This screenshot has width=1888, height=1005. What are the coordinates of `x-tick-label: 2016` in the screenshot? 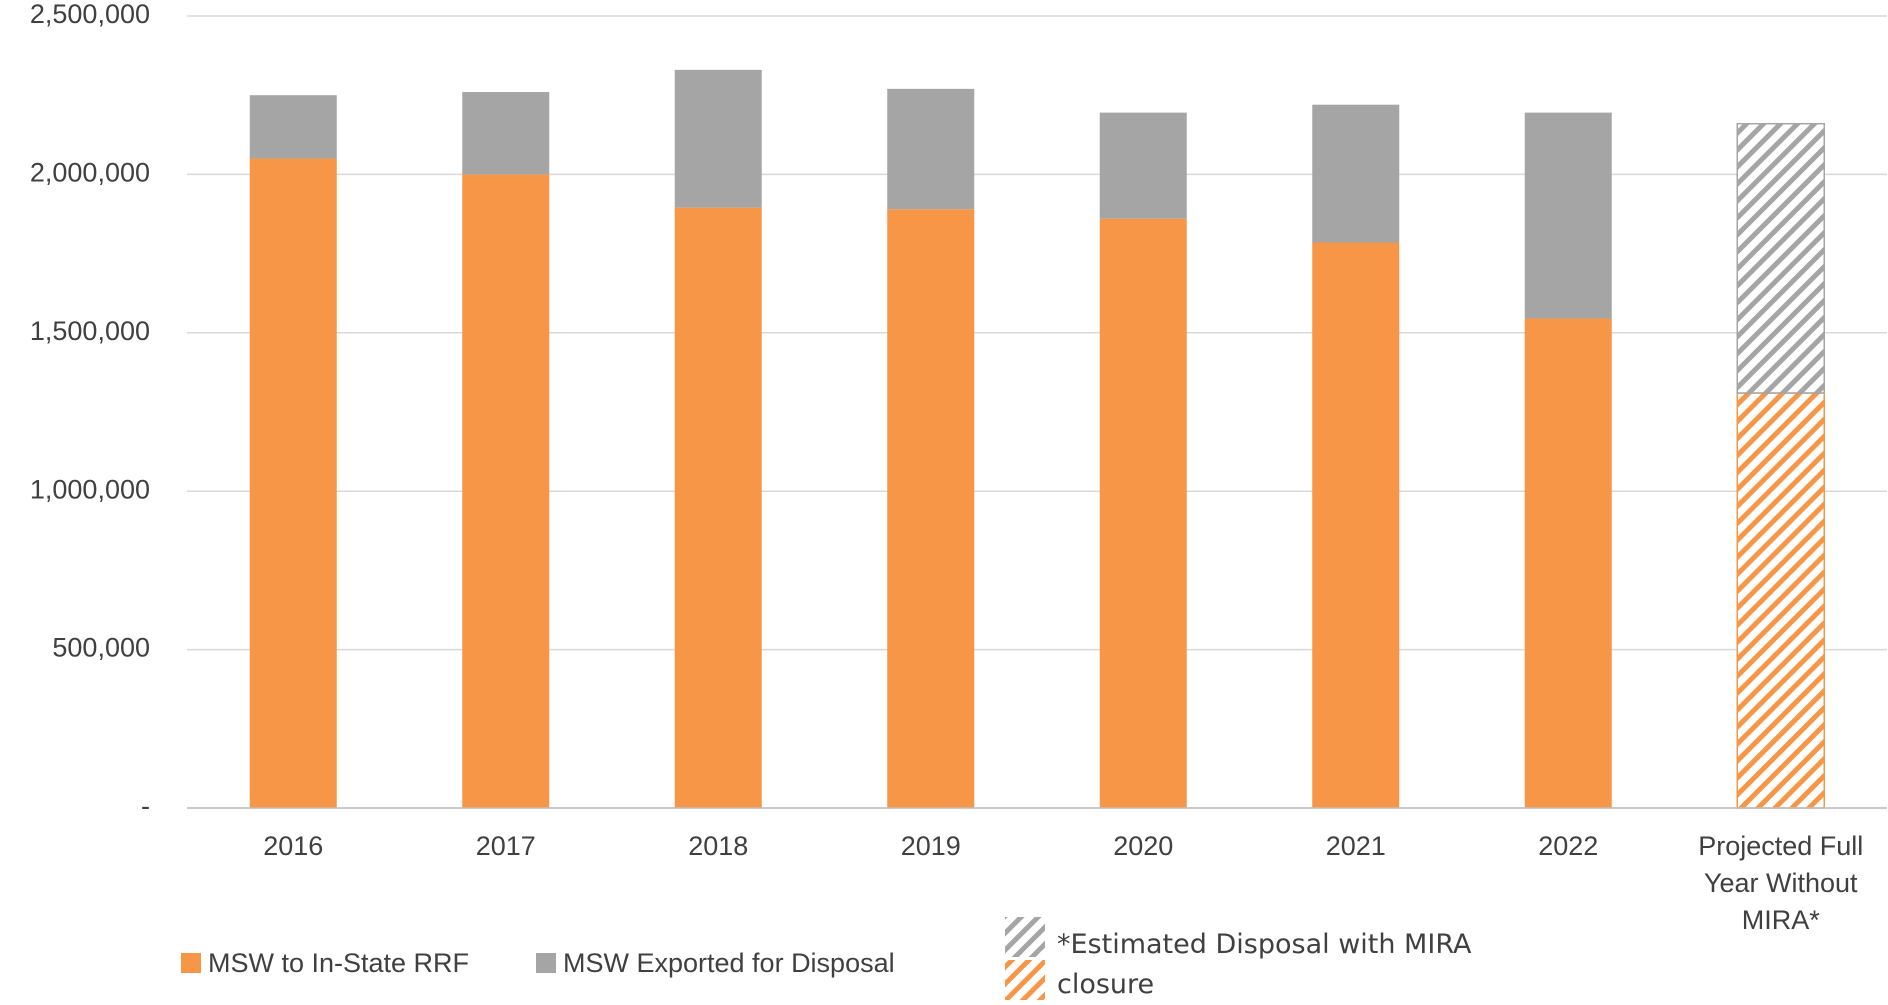 It's located at (293, 846).